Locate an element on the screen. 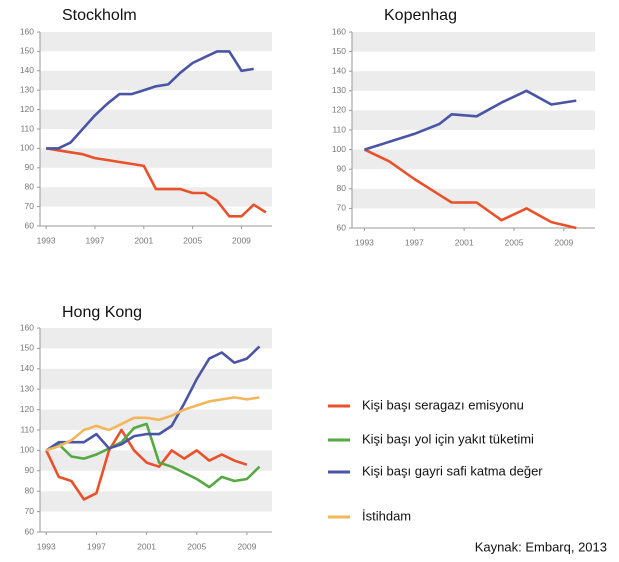 The width and height of the screenshot is (619, 562). legend-label: Kişi başı seragazı emisyonu is located at coordinates (443, 404).